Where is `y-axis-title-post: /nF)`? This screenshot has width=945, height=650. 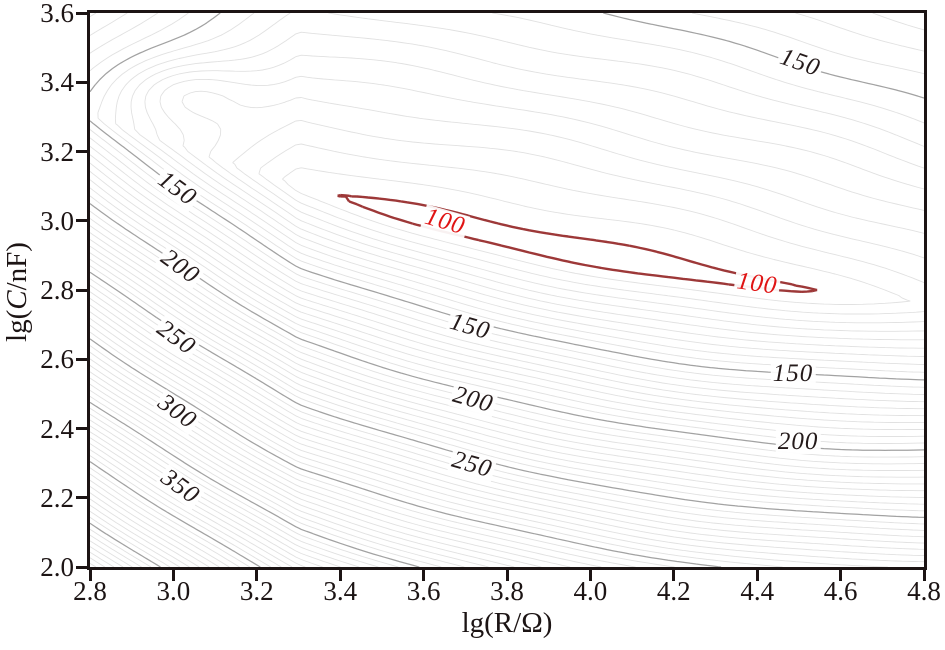 y-axis-title-post: /nF) is located at coordinates (17, 266).